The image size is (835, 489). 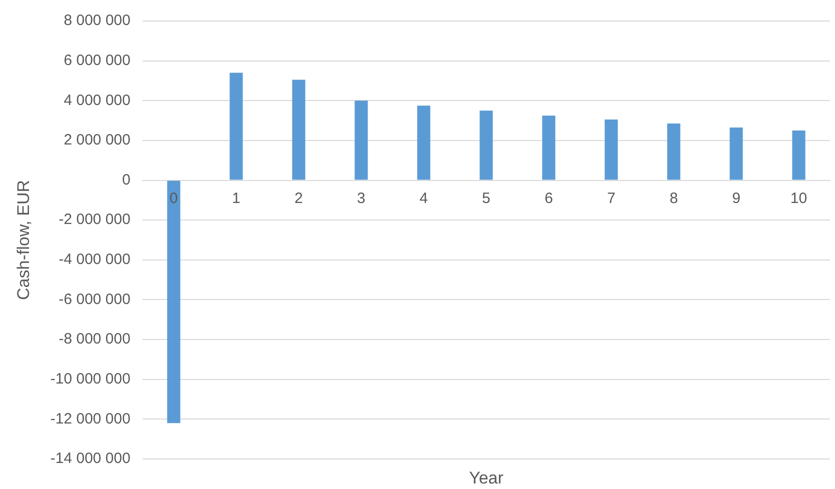 What do you see at coordinates (126, 179) in the screenshot?
I see `y-tick-label: 0` at bounding box center [126, 179].